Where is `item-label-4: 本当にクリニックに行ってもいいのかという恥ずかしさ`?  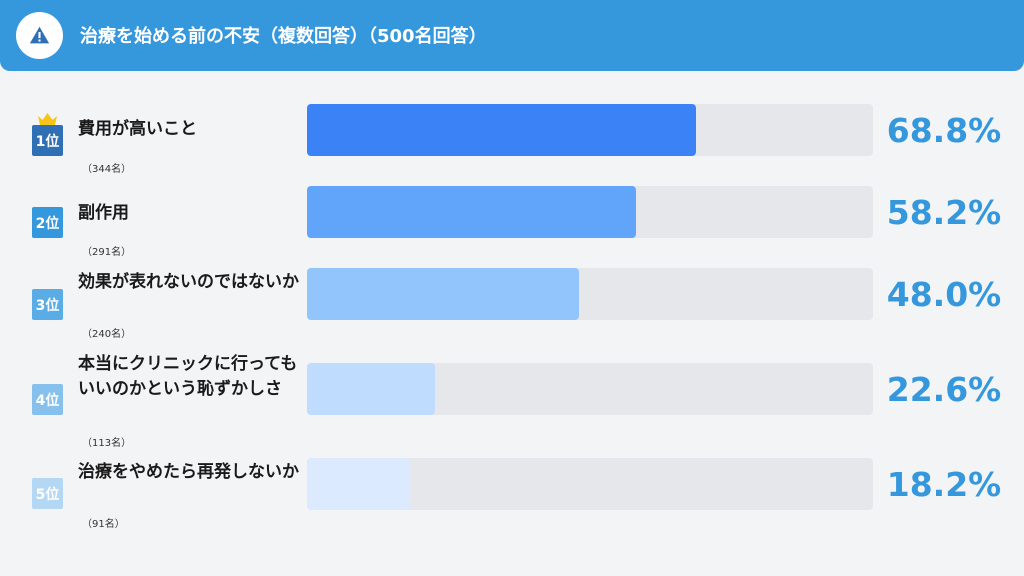 item-label-4: 本当にクリニックに行ってもいいのかという恥ずかしさ is located at coordinates (188, 376).